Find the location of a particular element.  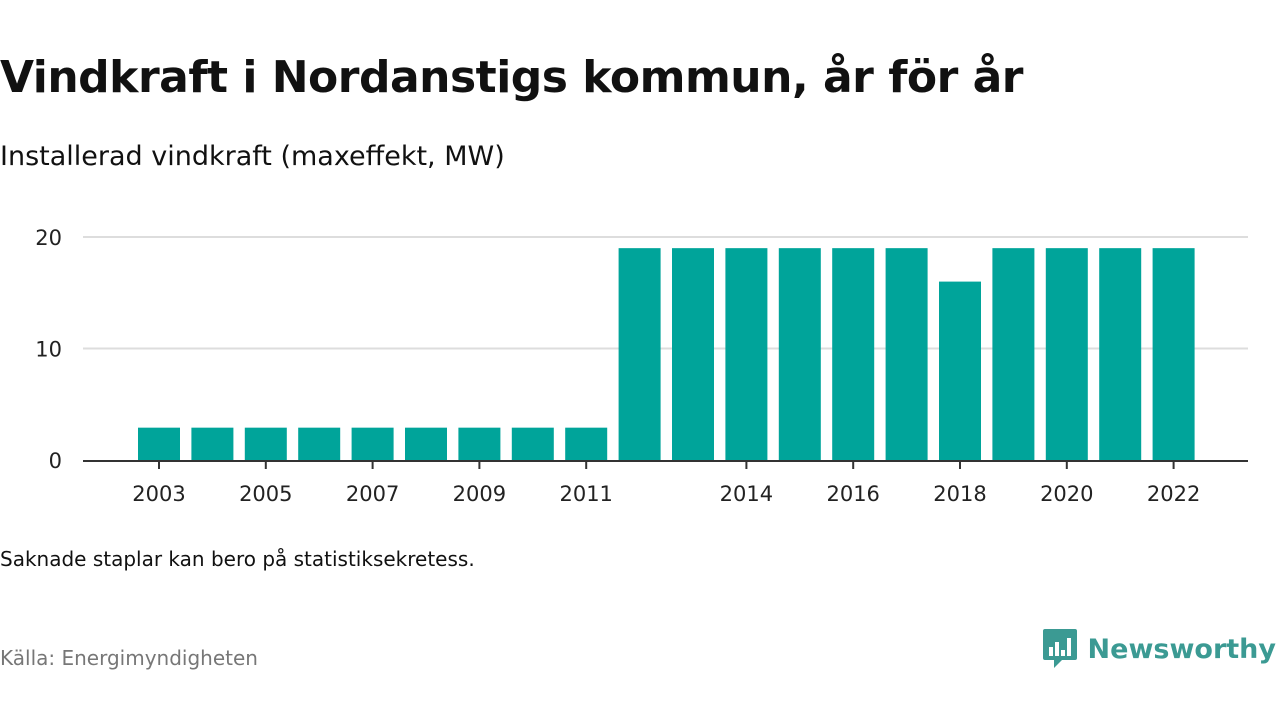

bar-2011 is located at coordinates (586, 443).